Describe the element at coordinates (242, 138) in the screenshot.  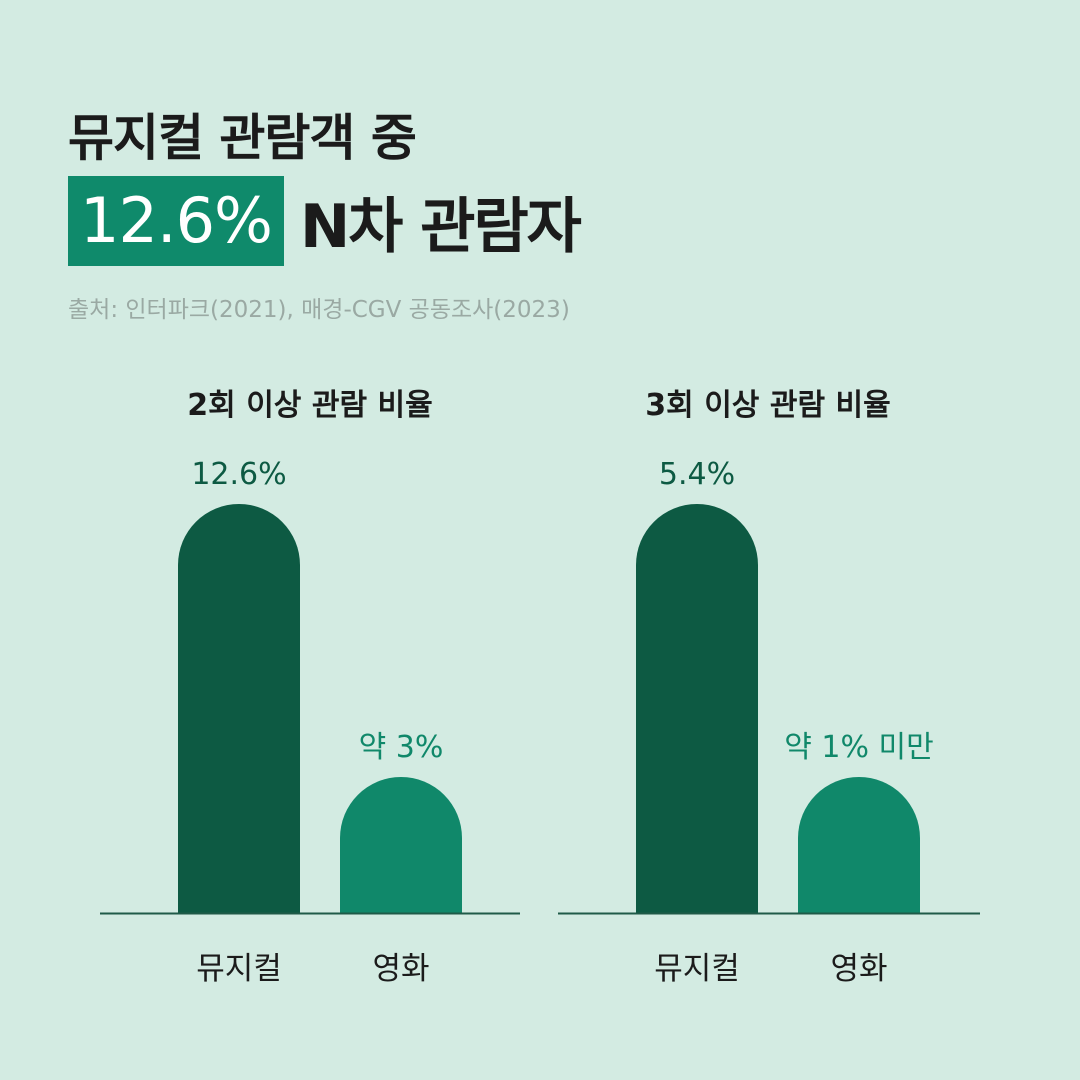
I see `page-title: 뮤지컬 관람객 중` at that location.